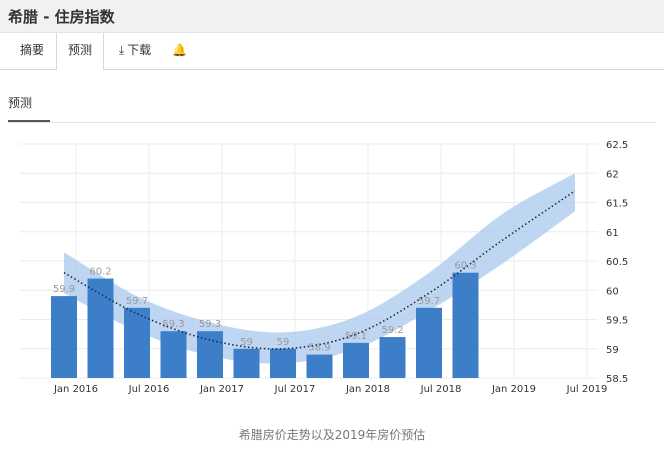  What do you see at coordinates (100, 272) in the screenshot?
I see `data-label: 60.2` at bounding box center [100, 272].